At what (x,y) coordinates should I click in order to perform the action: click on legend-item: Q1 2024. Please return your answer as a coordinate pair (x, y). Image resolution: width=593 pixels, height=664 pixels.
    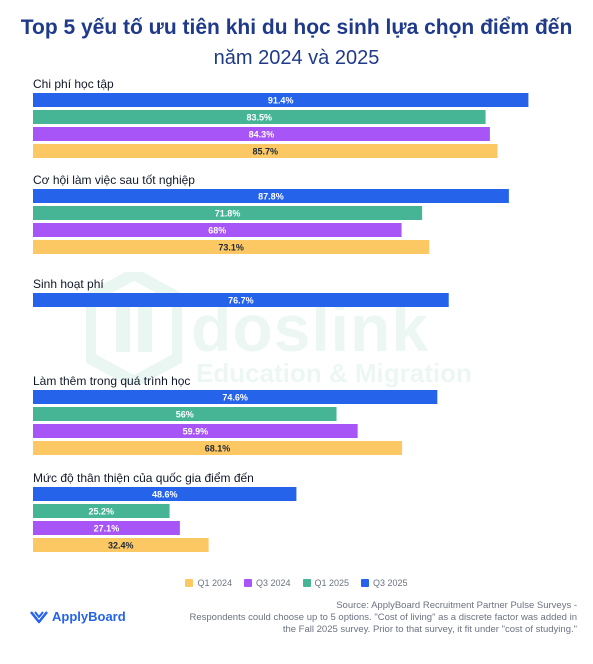
    Looking at the image, I should click on (208, 583).